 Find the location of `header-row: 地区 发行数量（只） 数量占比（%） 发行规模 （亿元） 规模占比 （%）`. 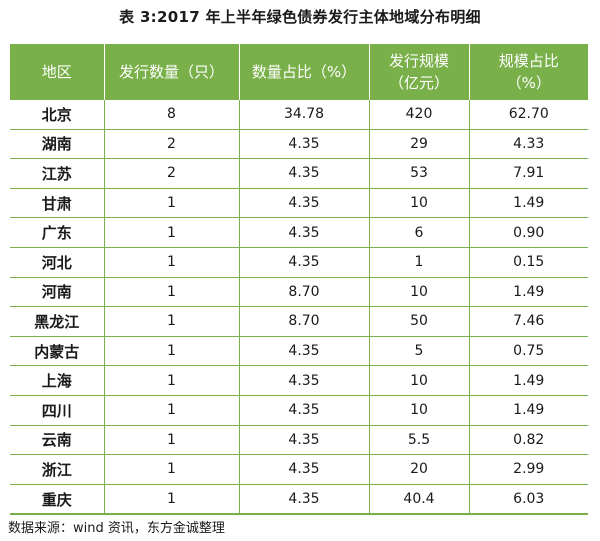

header-row: 地区 发行数量（只） 数量占比（%） 发行规模 （亿元） 规模占比 （%） is located at coordinates (299, 72).